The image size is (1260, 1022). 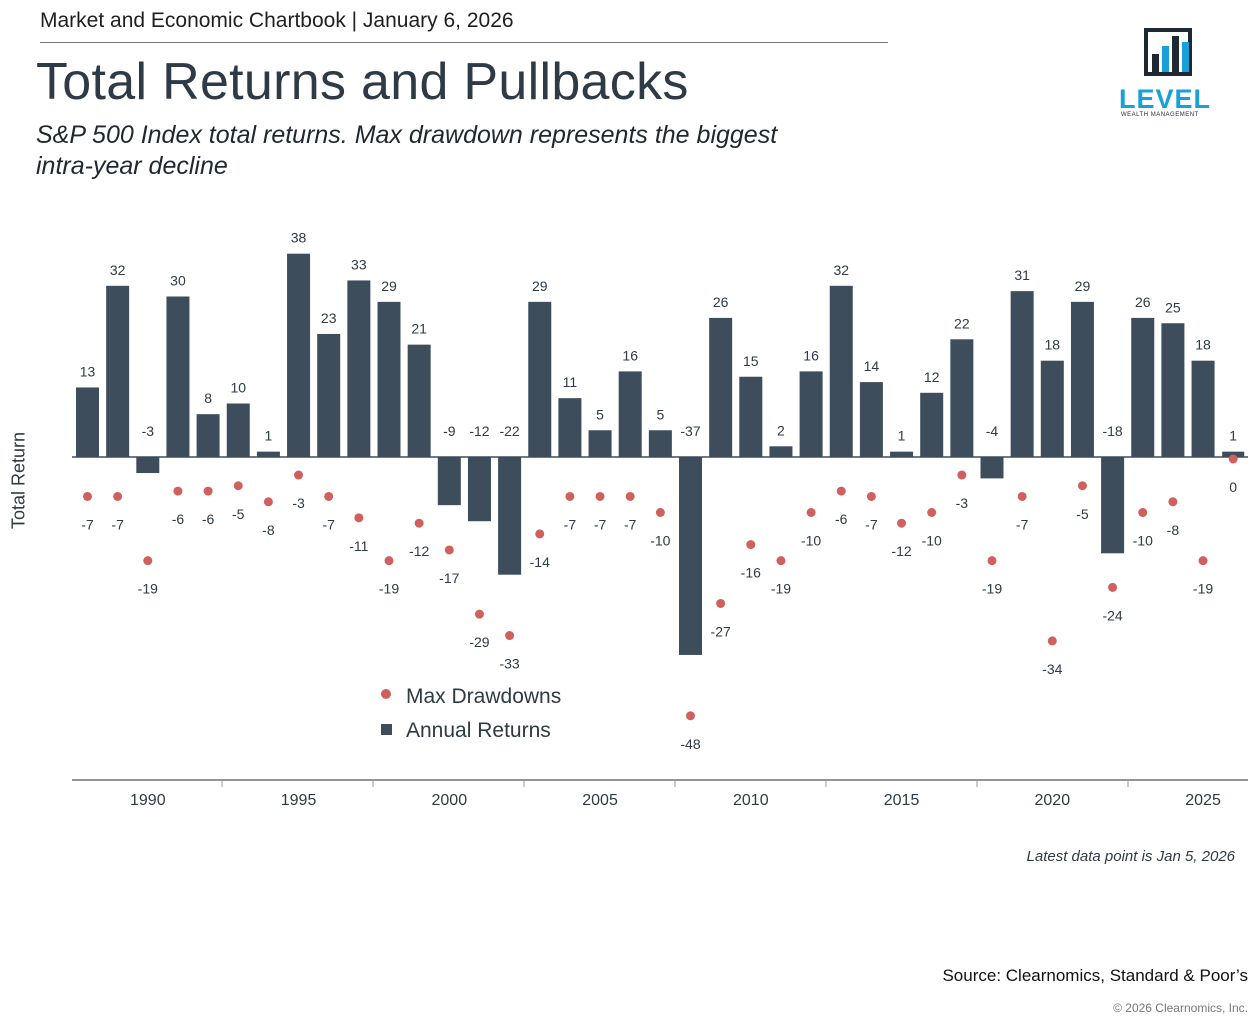 What do you see at coordinates (841, 270) in the screenshot?
I see `return-label-2013: 32` at bounding box center [841, 270].